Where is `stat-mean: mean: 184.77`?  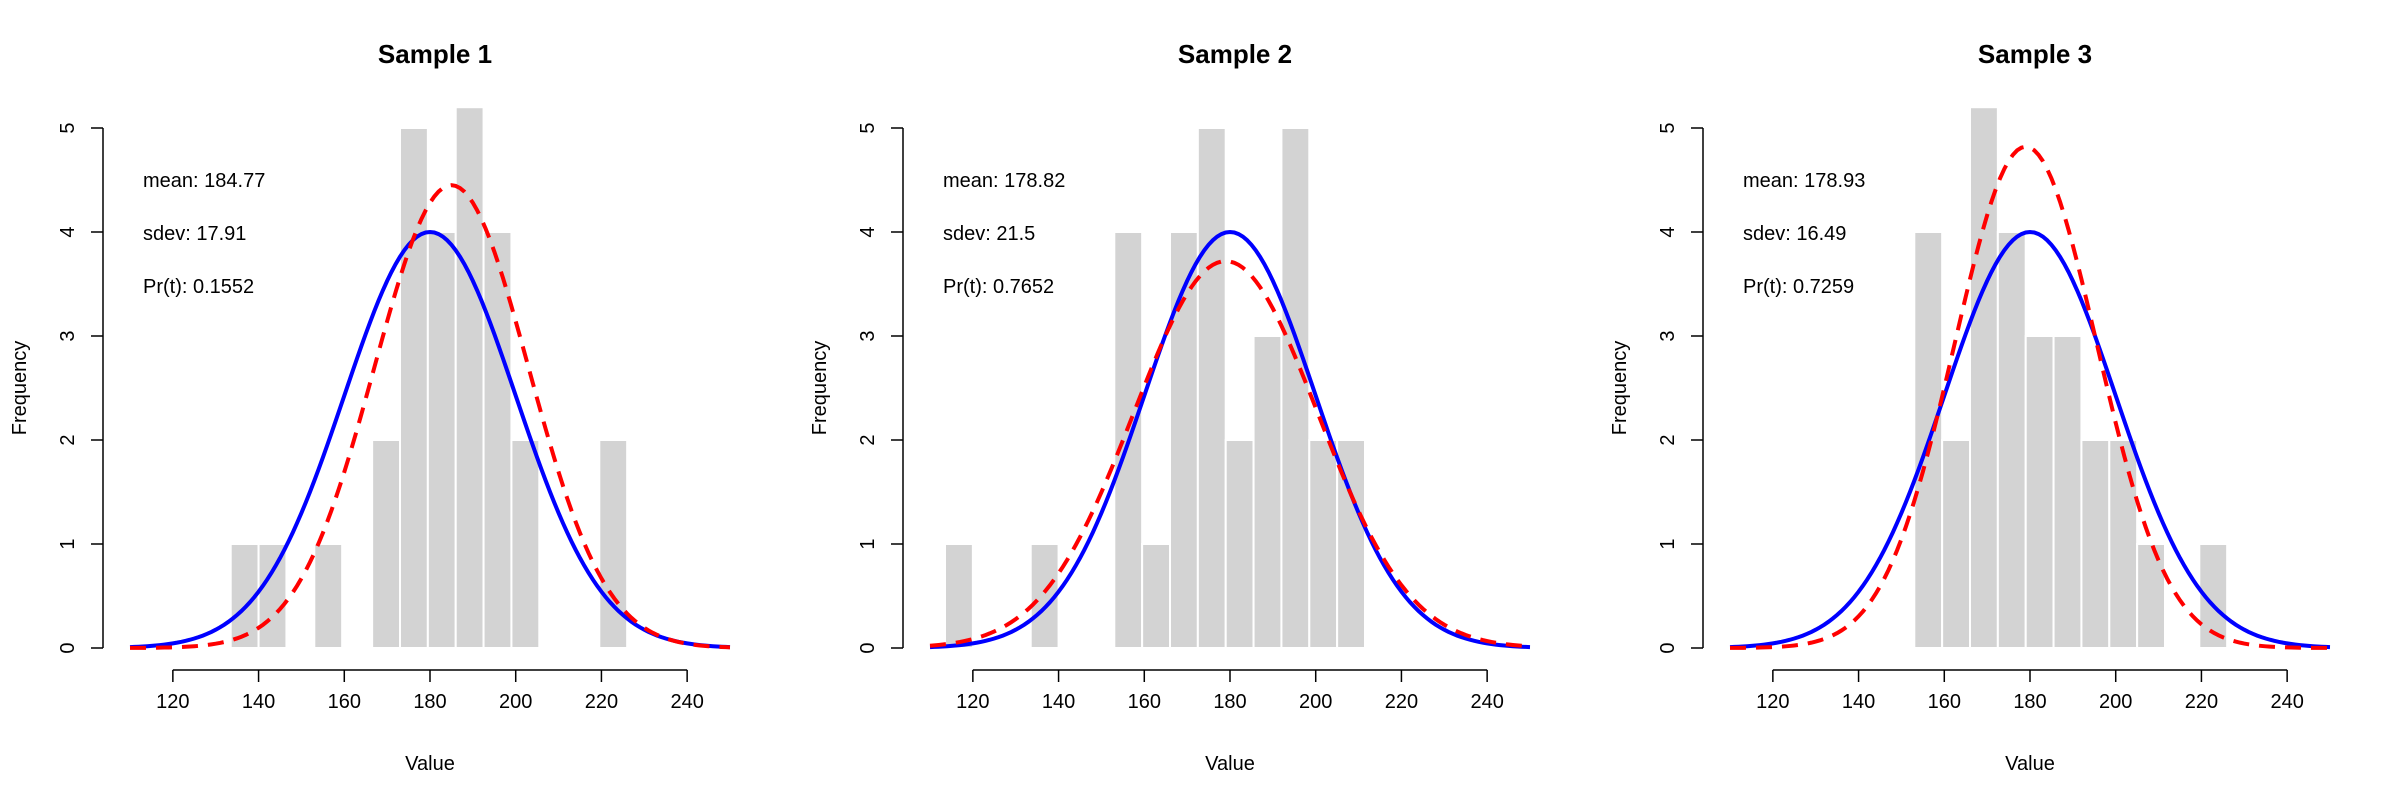
stat-mean: mean: 184.77 is located at coordinates (204, 181).